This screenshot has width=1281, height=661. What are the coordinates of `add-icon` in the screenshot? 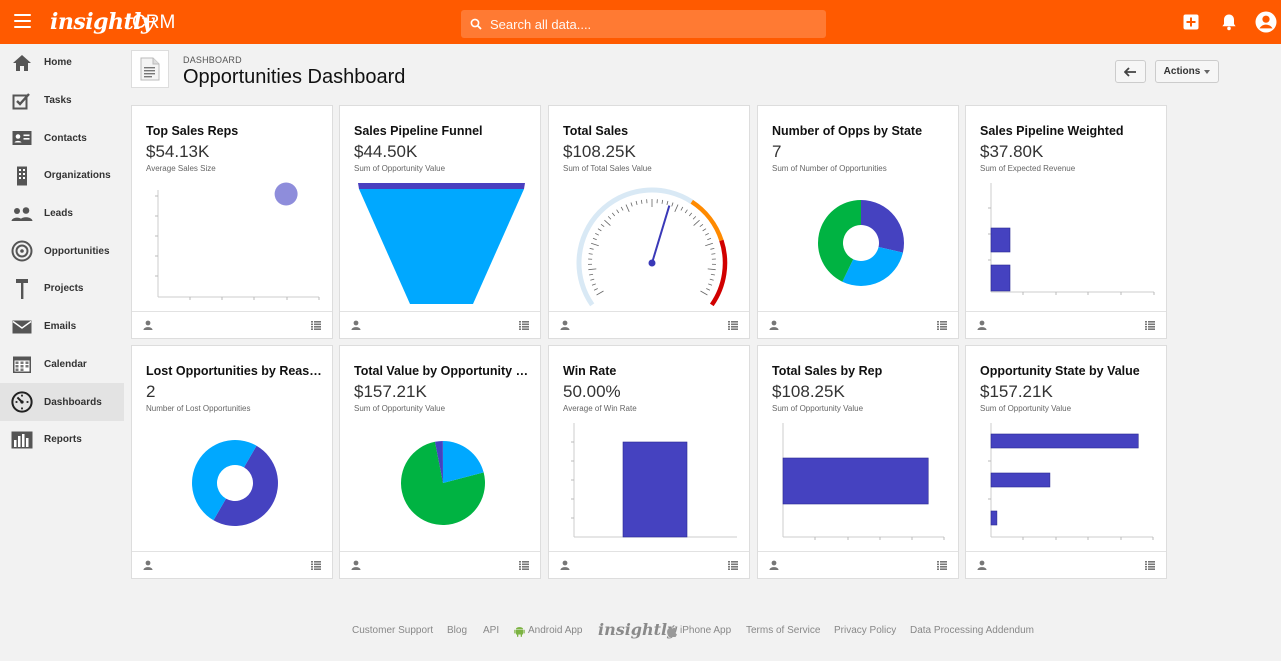 It's located at (1191, 22).